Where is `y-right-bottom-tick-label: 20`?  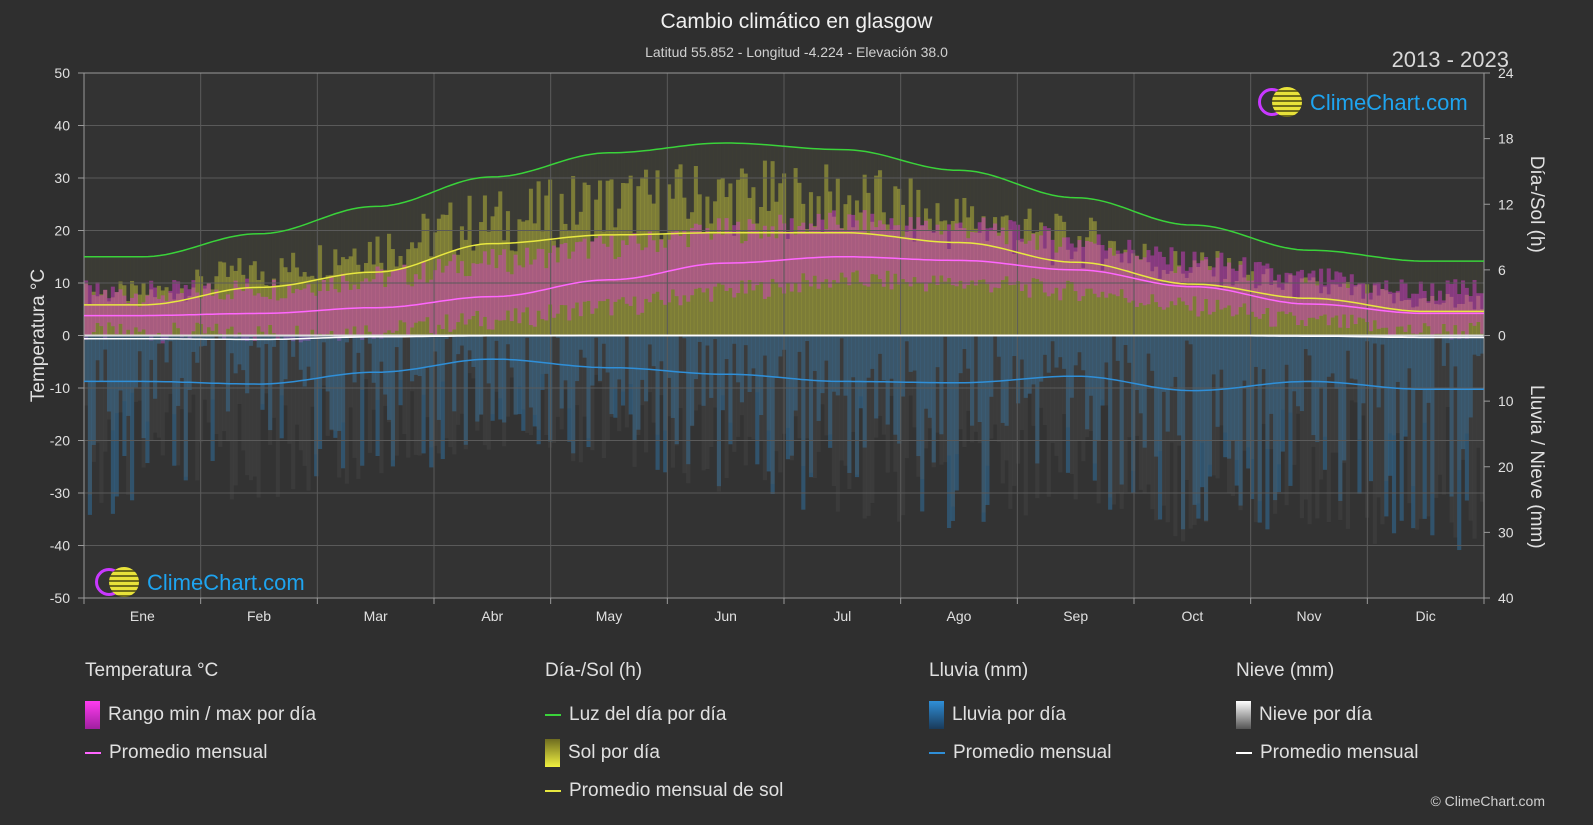 y-right-bottom-tick-label: 20 is located at coordinates (1506, 467).